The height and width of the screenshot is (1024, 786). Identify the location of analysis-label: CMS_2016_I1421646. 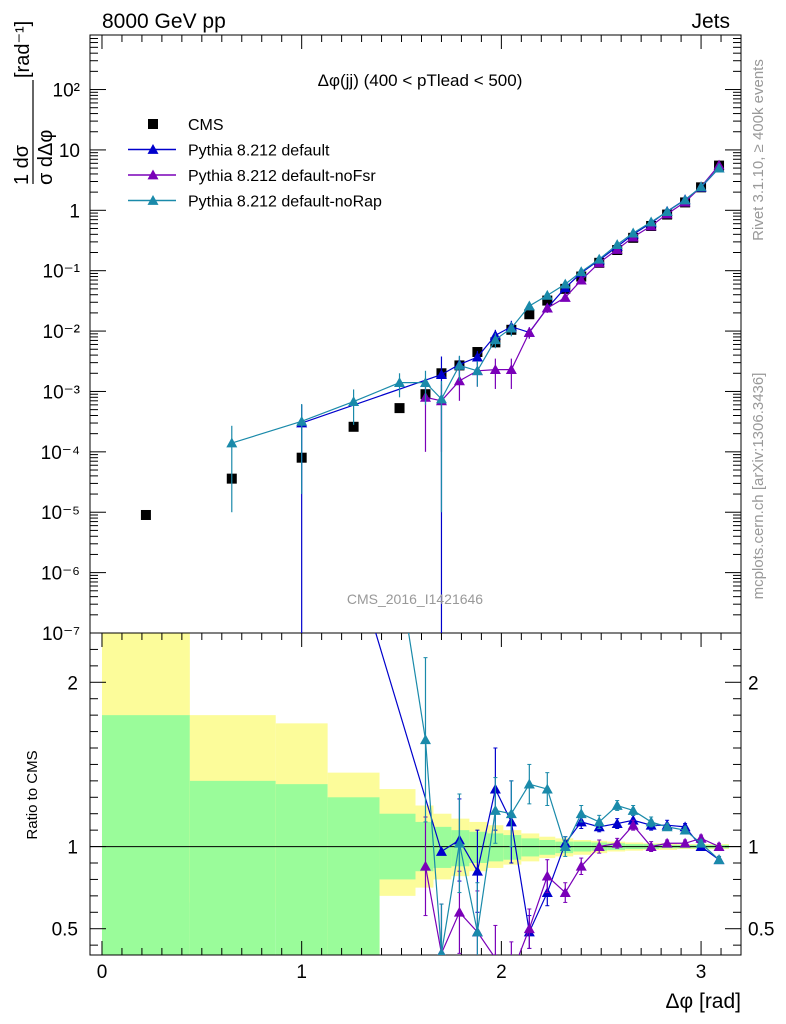
(415, 599).